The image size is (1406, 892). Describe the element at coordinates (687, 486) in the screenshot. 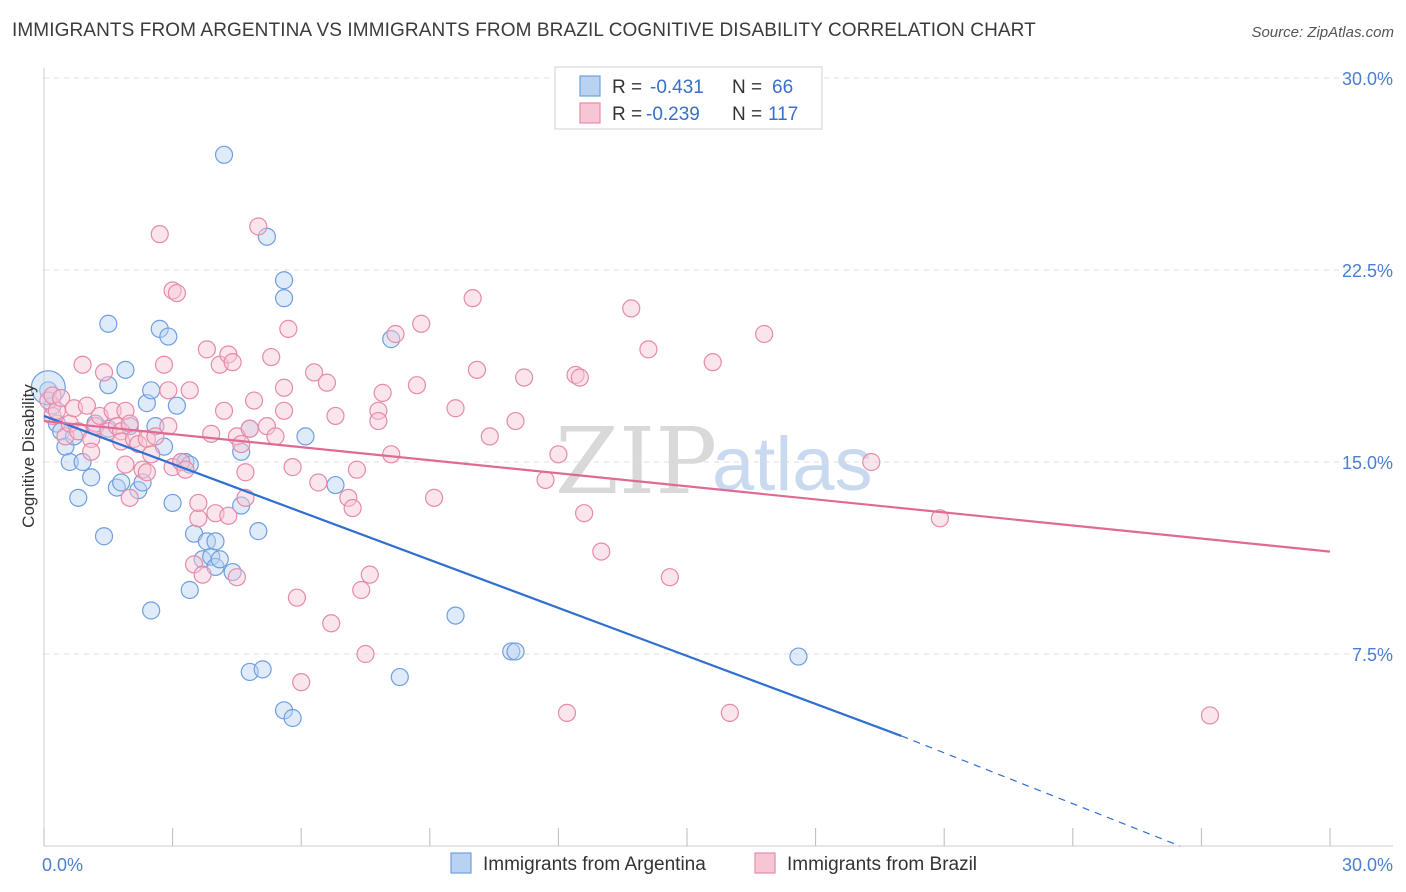

I see `brazil-trend-line` at that location.